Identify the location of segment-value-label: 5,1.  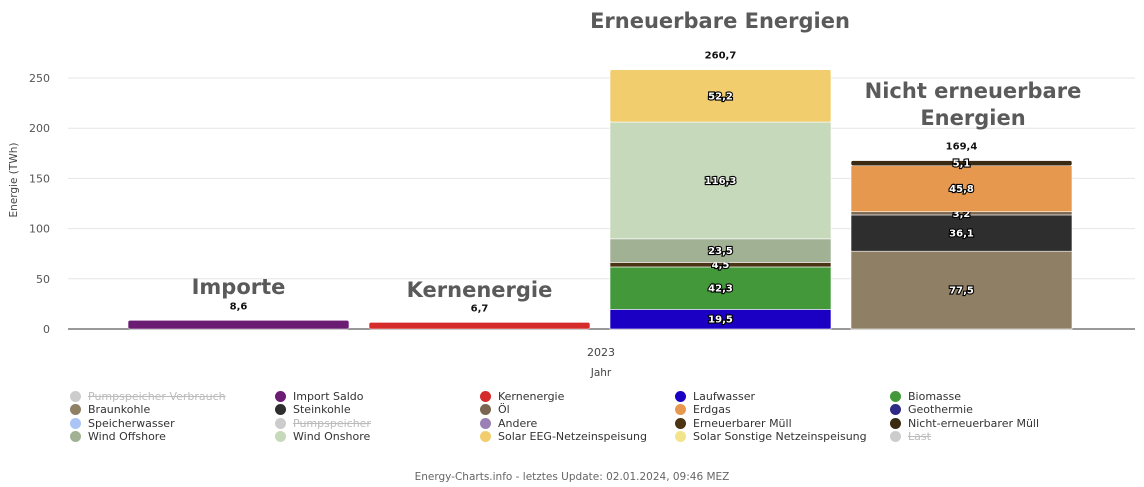
(962, 164).